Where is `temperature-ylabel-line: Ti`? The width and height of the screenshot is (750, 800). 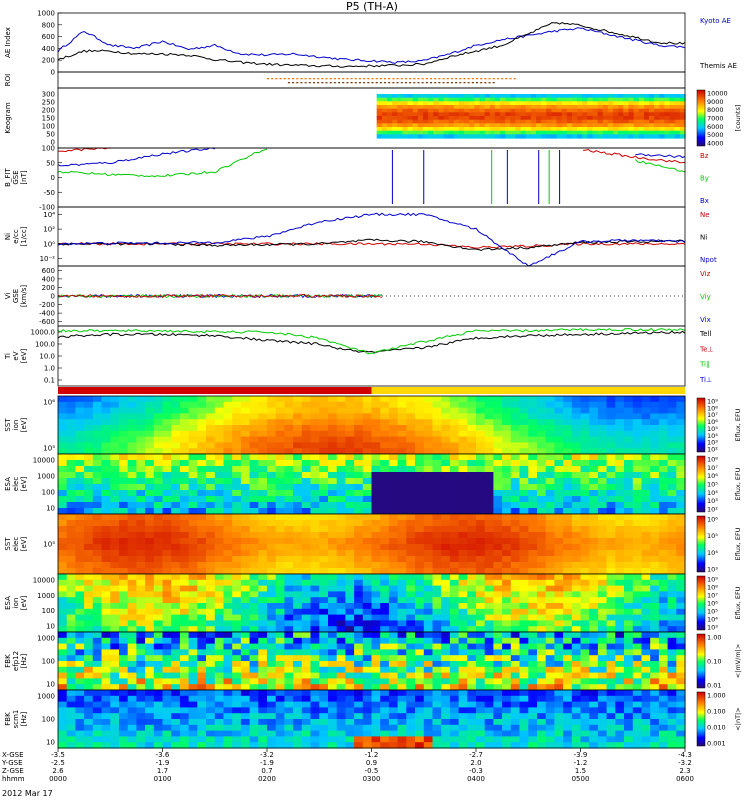
temperature-ylabel-line: Ti is located at coordinates (8, 356).